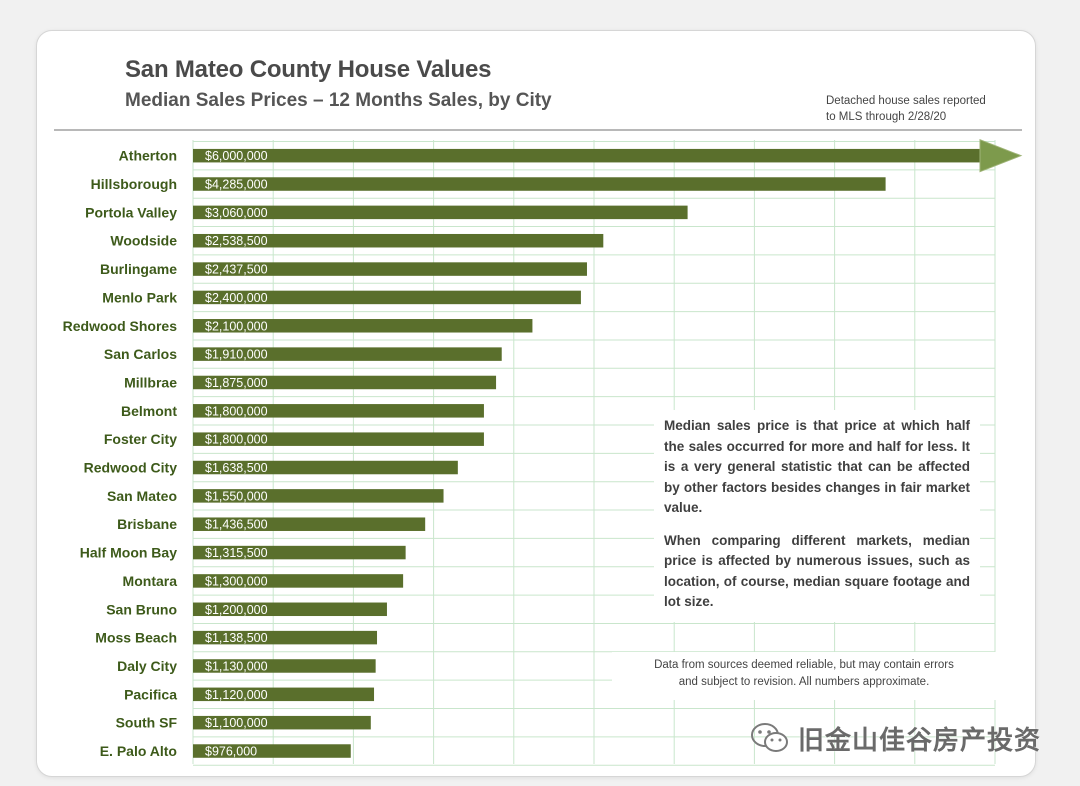 The height and width of the screenshot is (786, 1080). I want to click on chart-title: San Mateo County House Values, so click(308, 69).